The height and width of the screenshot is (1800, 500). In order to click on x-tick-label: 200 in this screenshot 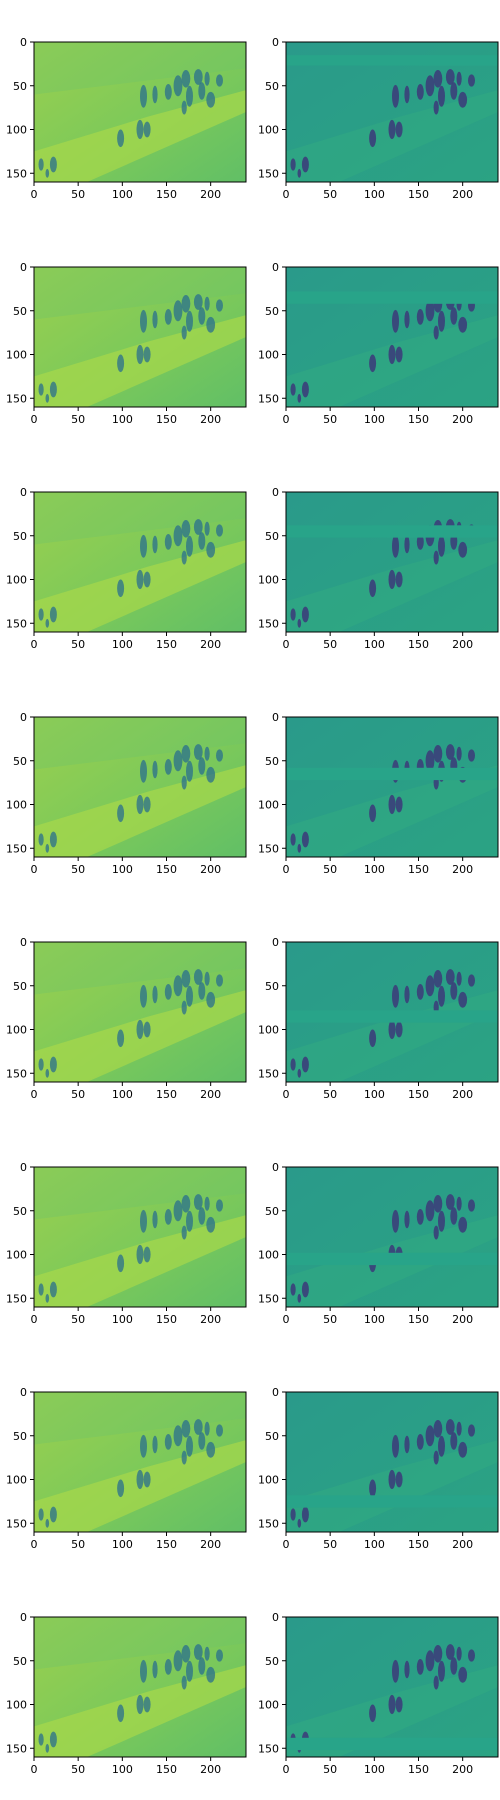, I will do `click(462, 1769)`.